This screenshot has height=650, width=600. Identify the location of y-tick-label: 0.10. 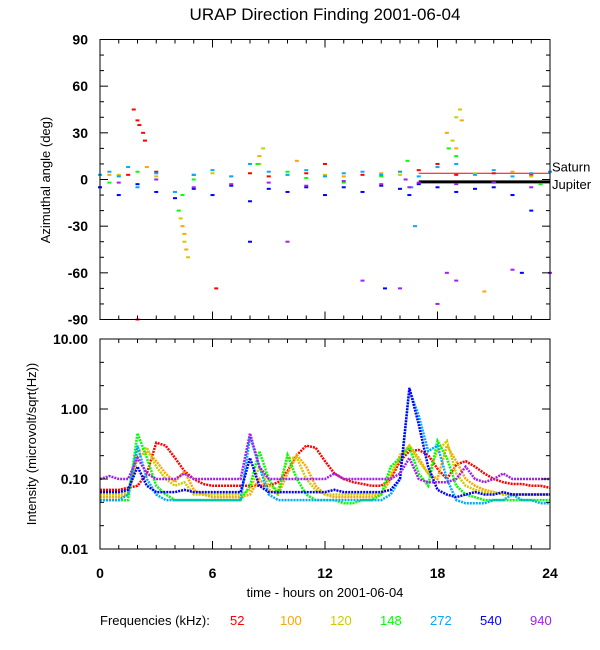
(74, 479).